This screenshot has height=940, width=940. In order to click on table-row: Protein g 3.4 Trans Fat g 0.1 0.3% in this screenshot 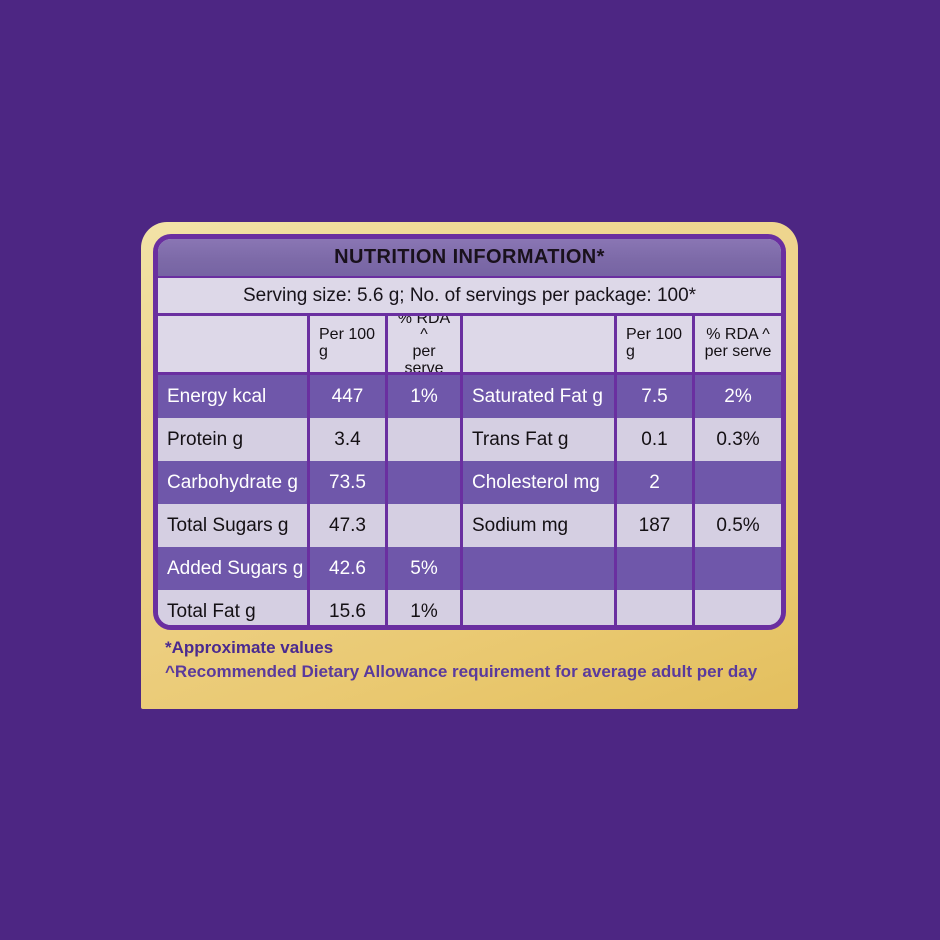, I will do `click(469, 439)`.